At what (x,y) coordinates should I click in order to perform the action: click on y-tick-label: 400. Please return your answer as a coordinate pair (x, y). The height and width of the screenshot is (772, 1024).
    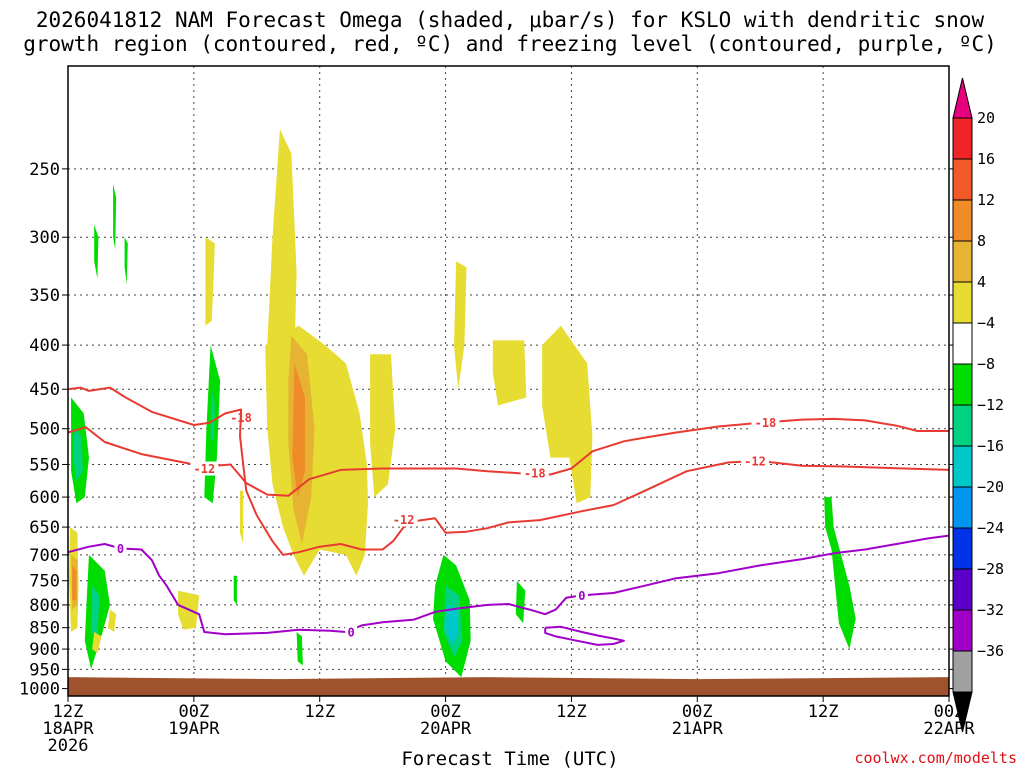
    Looking at the image, I should click on (44, 346).